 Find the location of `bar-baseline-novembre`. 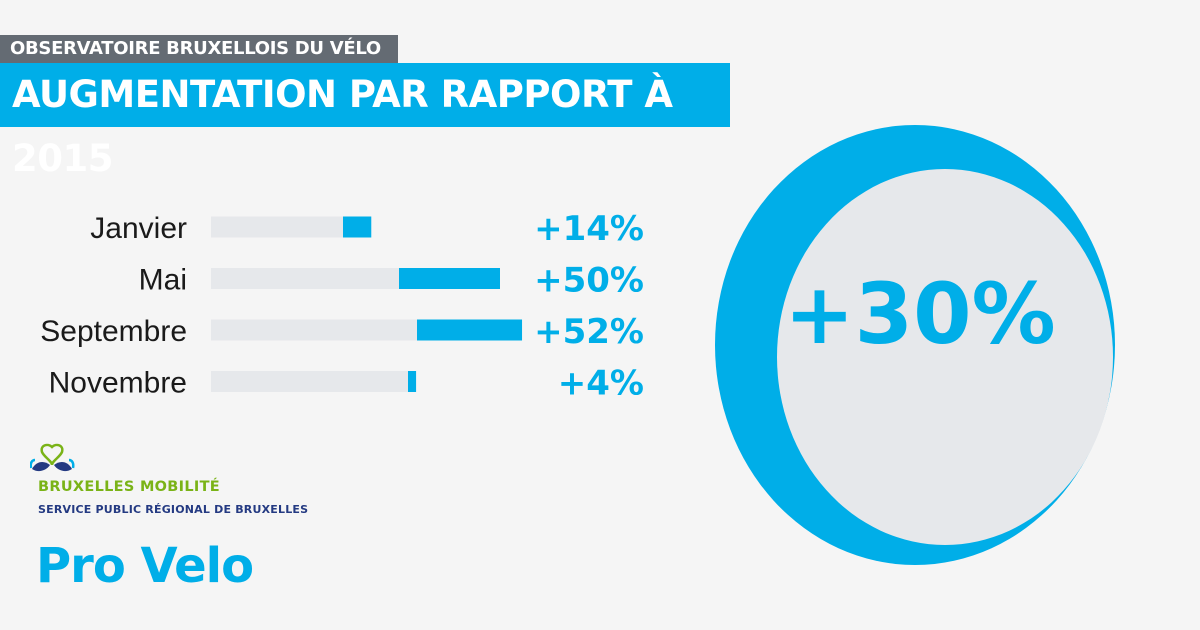

bar-baseline-novembre is located at coordinates (309, 381).